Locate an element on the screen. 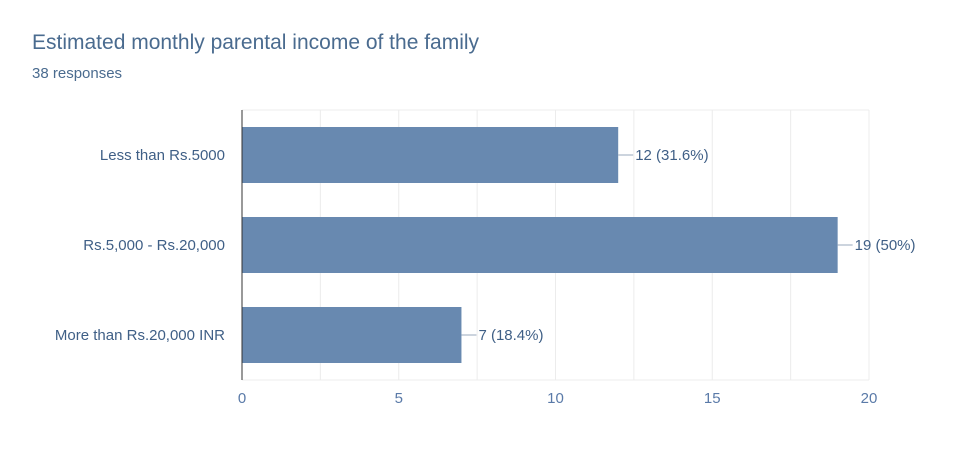  x-tick-label: 5 is located at coordinates (399, 398).